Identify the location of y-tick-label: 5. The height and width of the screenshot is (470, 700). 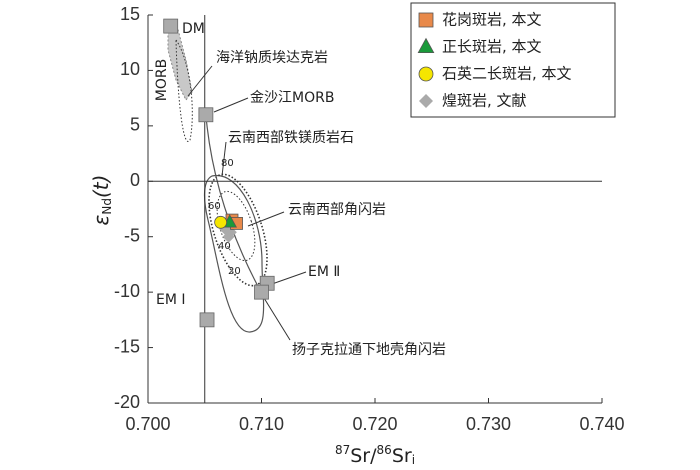
(135, 125).